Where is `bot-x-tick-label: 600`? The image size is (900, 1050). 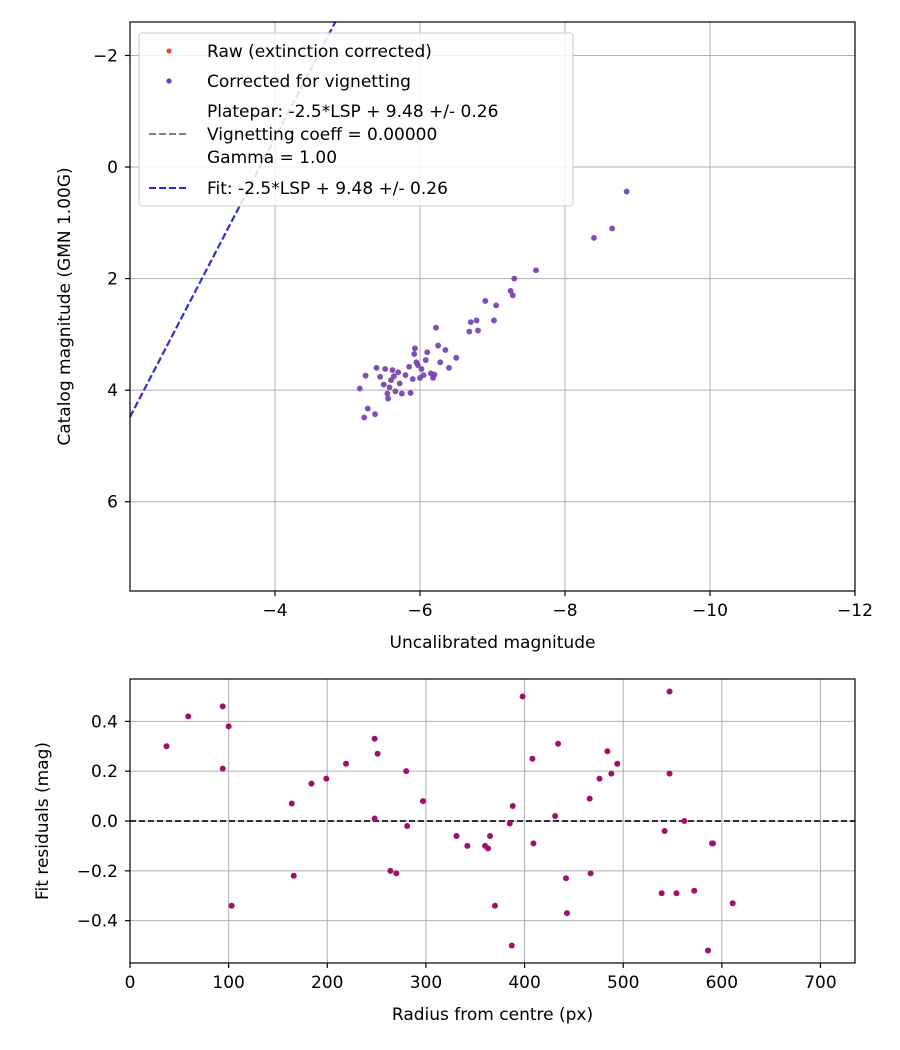
bot-x-tick-label: 600 is located at coordinates (722, 983).